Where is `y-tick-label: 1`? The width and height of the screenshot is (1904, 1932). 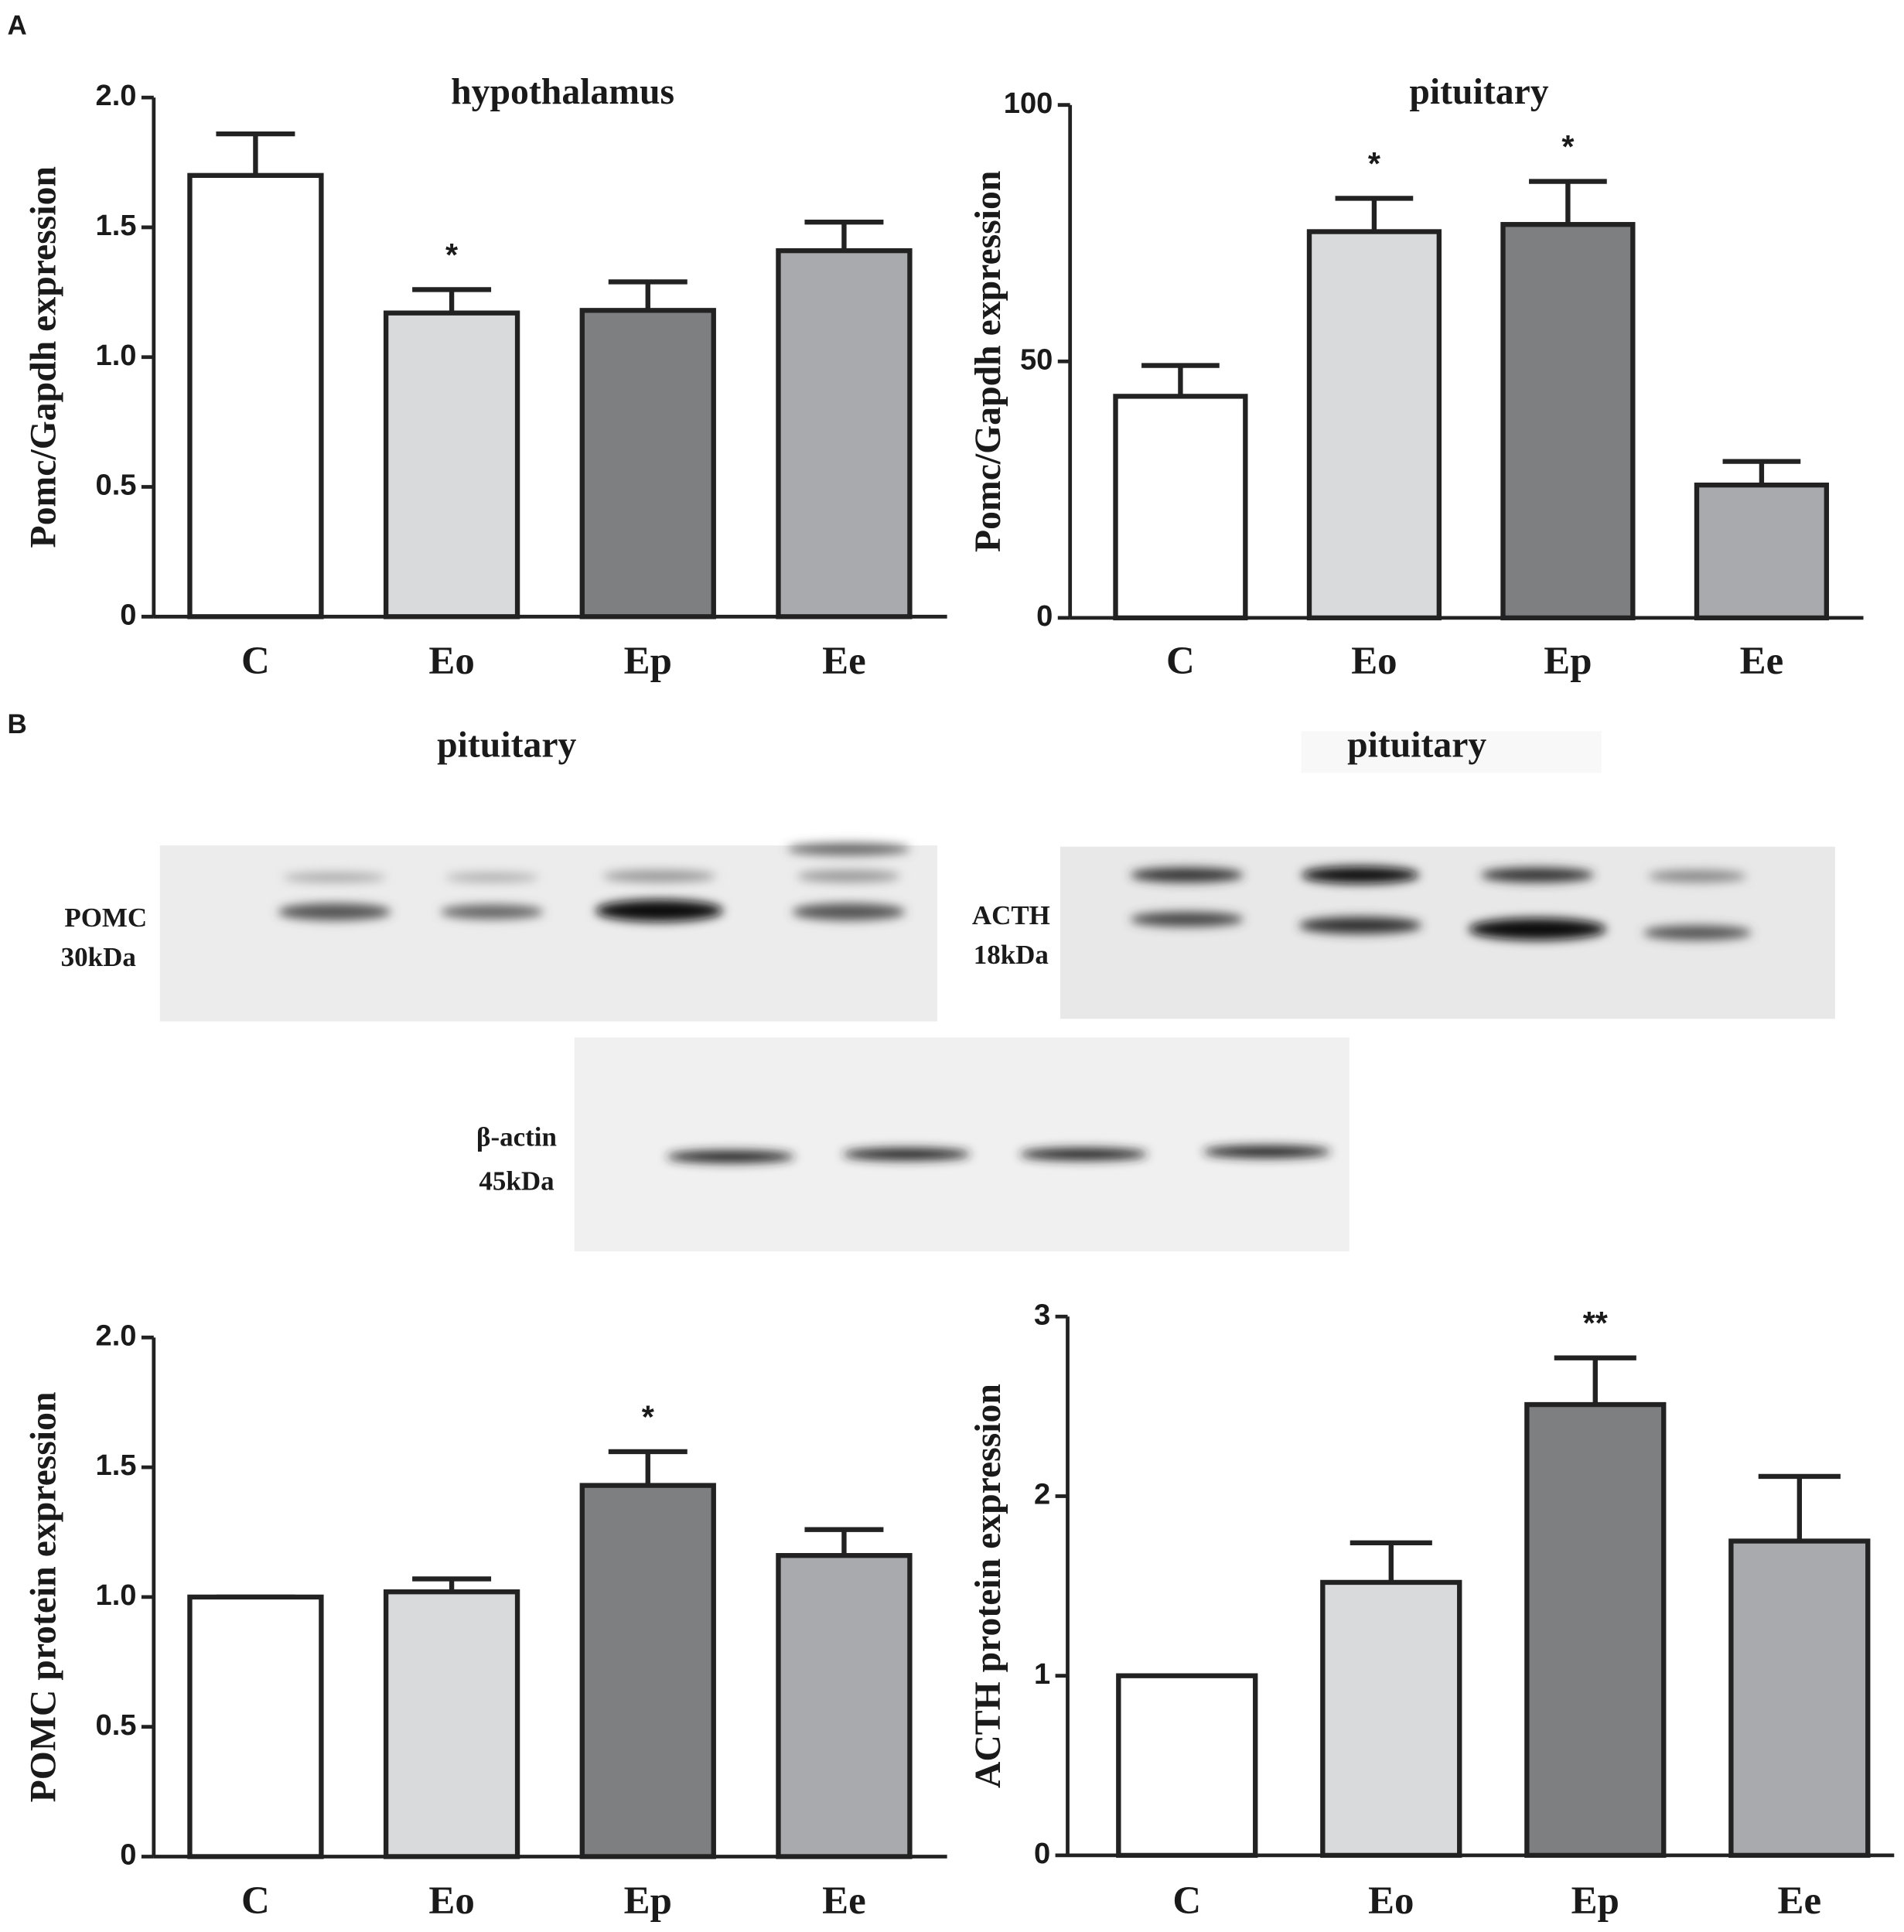 y-tick-label: 1 is located at coordinates (1042, 1674).